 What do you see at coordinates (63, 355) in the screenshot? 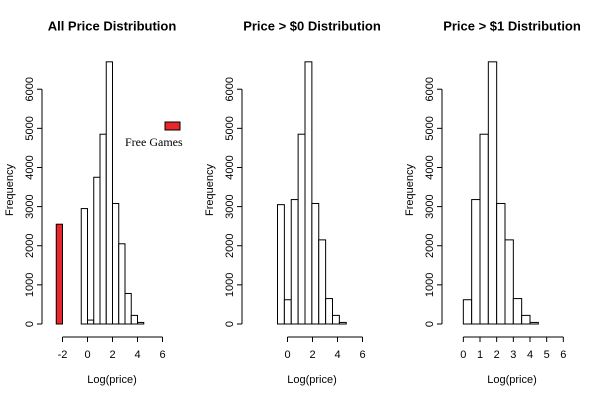
I see `x-tick-label: -2` at bounding box center [63, 355].